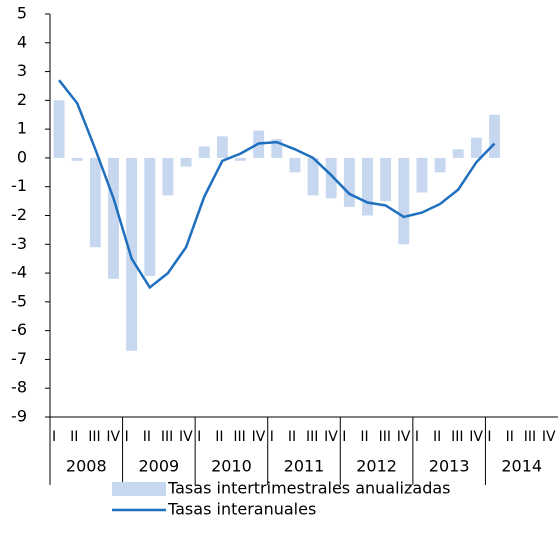 This screenshot has height=553, width=558. I want to click on y-tick-label: 2, so click(22, 99).